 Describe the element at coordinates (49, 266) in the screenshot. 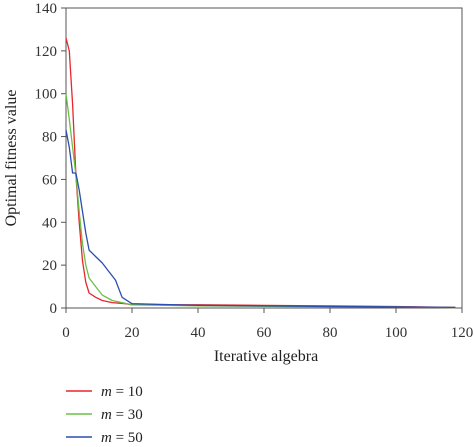

I see `y-tick-label: 20` at that location.